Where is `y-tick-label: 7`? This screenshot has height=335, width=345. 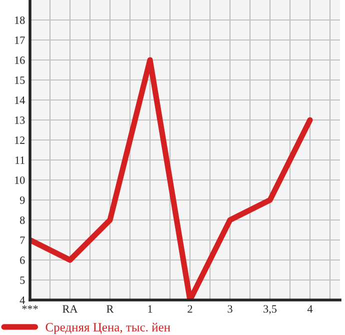 y-tick-label: 7 is located at coordinates (22, 240).